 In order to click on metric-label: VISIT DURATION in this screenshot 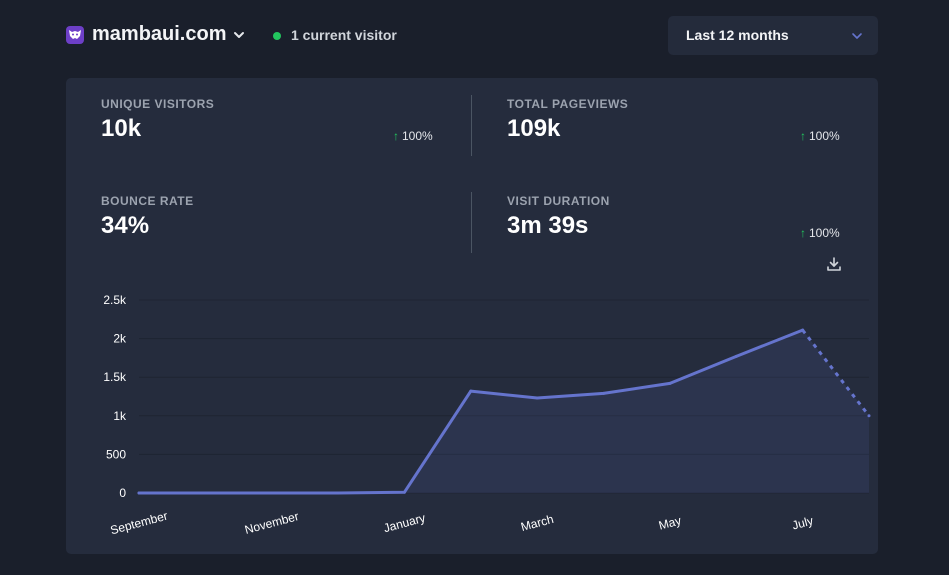, I will do `click(558, 201)`.